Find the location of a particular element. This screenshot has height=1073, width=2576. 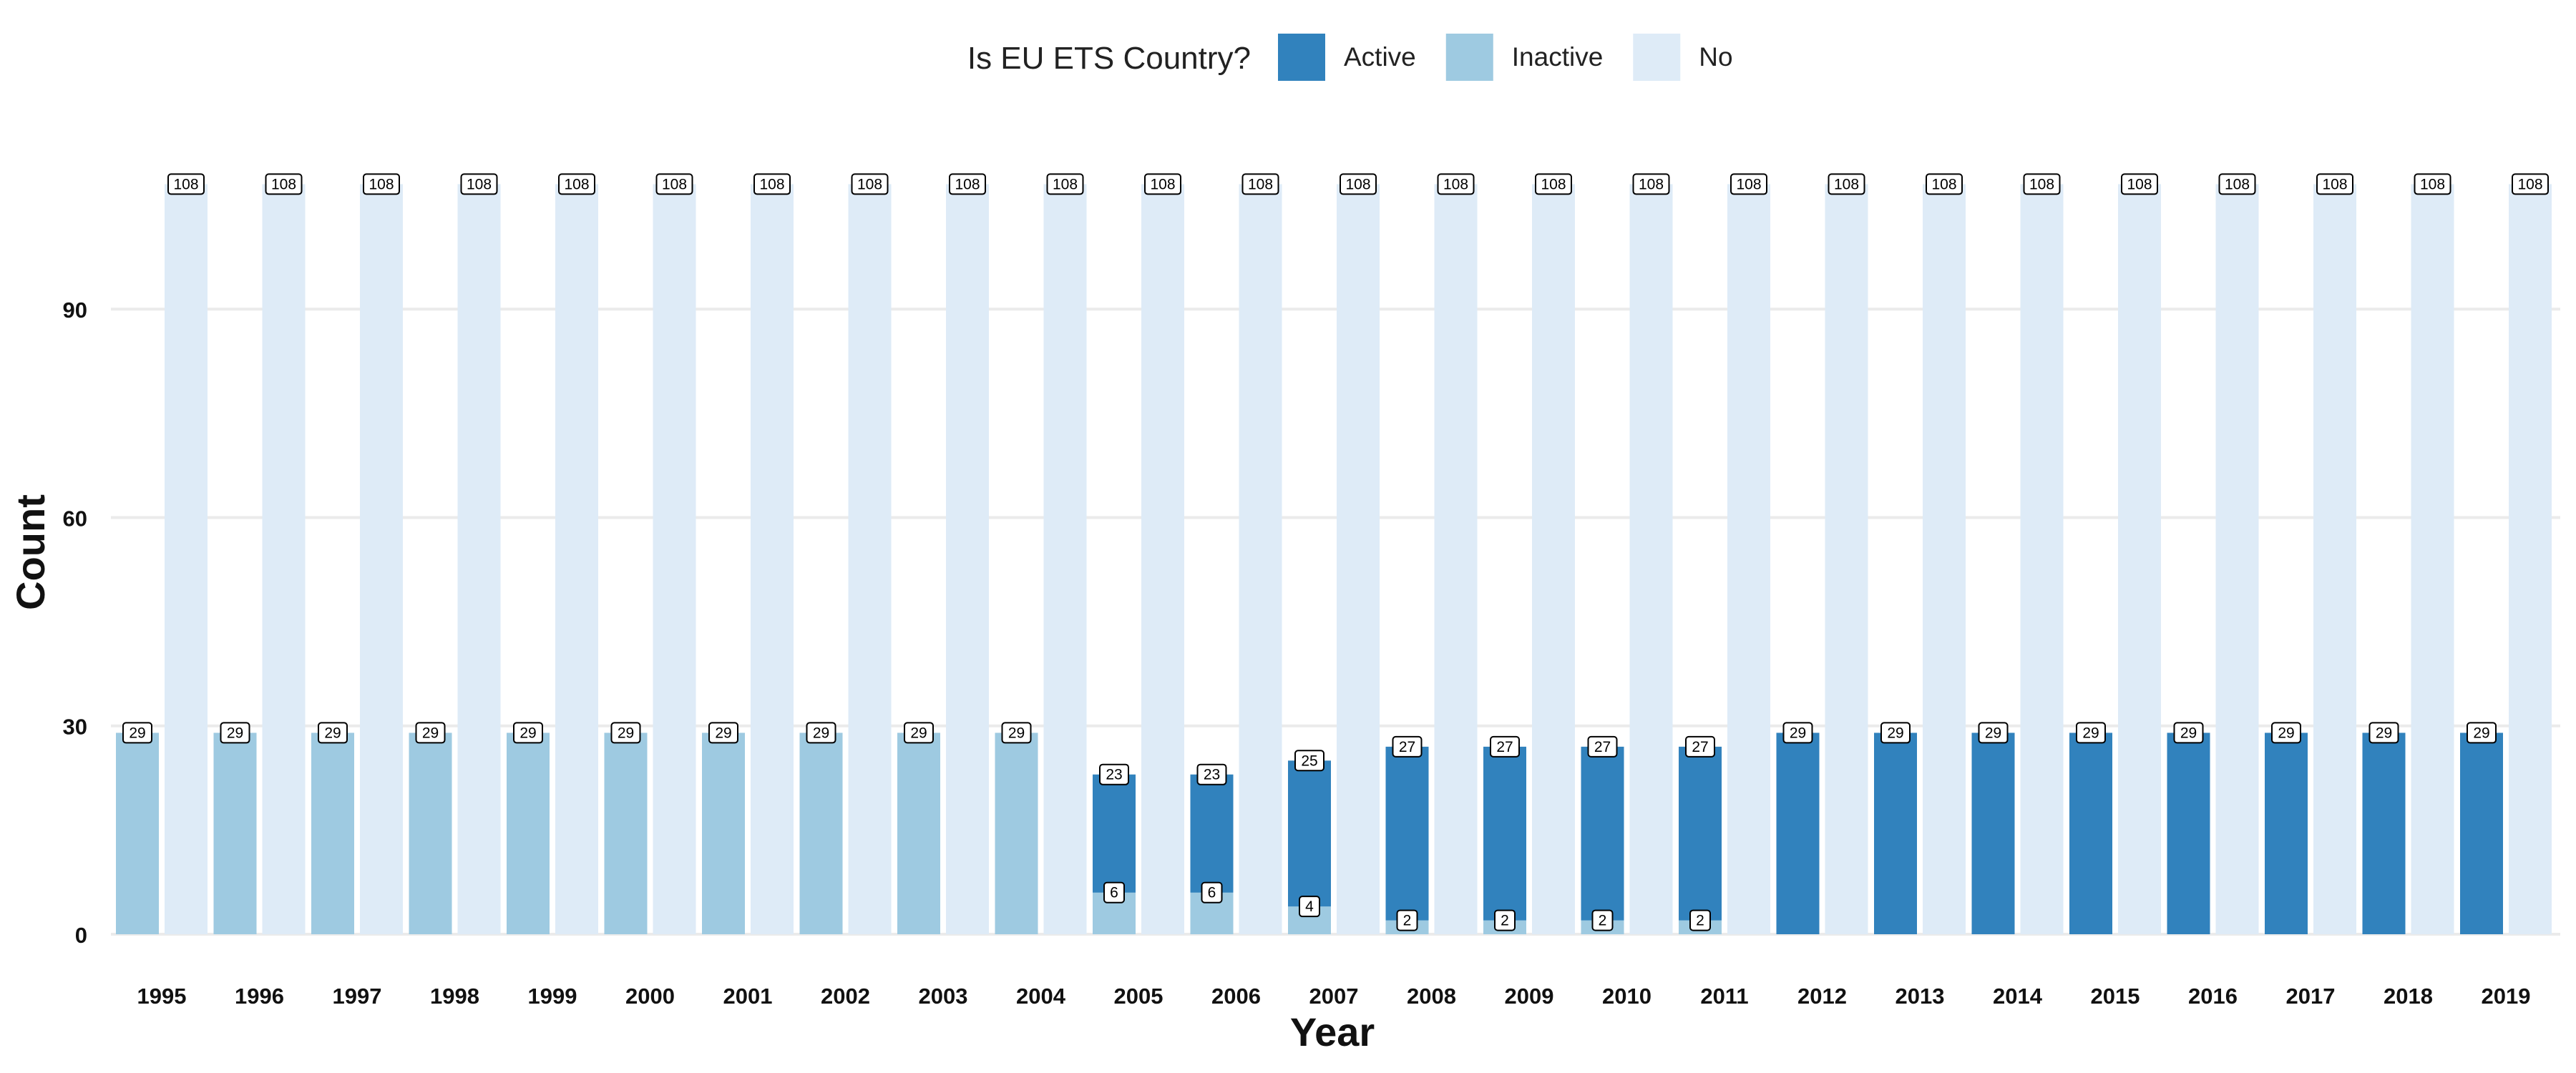

x-tick-label: 2000 is located at coordinates (650, 996).